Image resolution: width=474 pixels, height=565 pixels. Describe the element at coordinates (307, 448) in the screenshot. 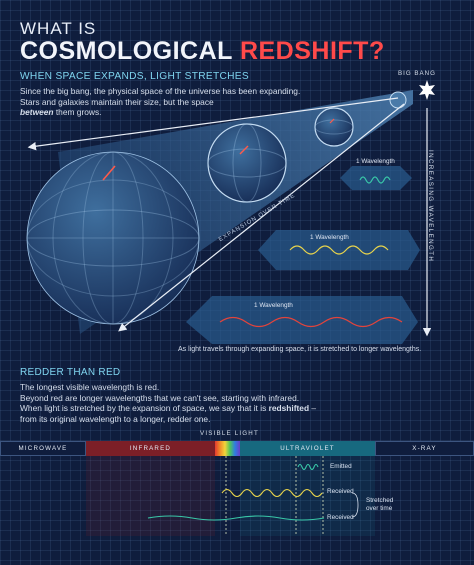

I see `band-ultraviolet: ULTRAVIOLET` at that location.